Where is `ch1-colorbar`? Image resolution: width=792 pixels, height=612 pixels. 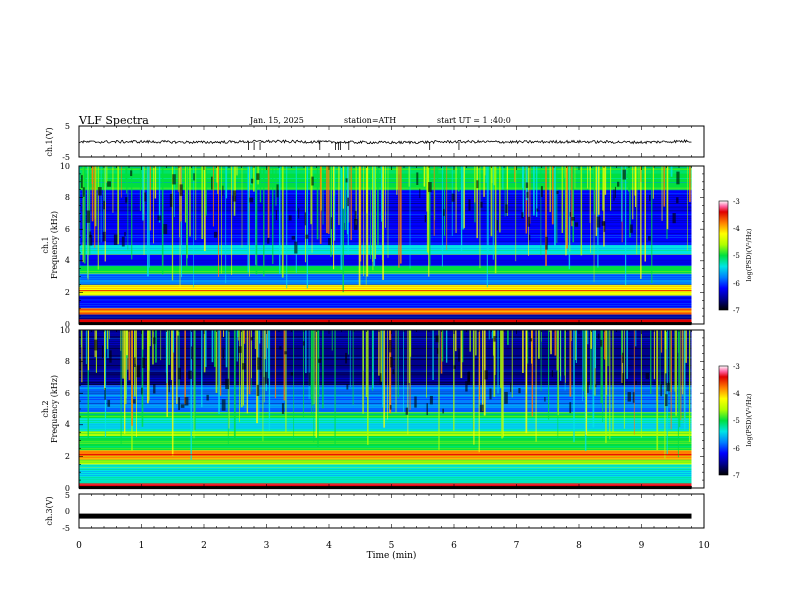
ch1-colorbar is located at coordinates (723, 255).